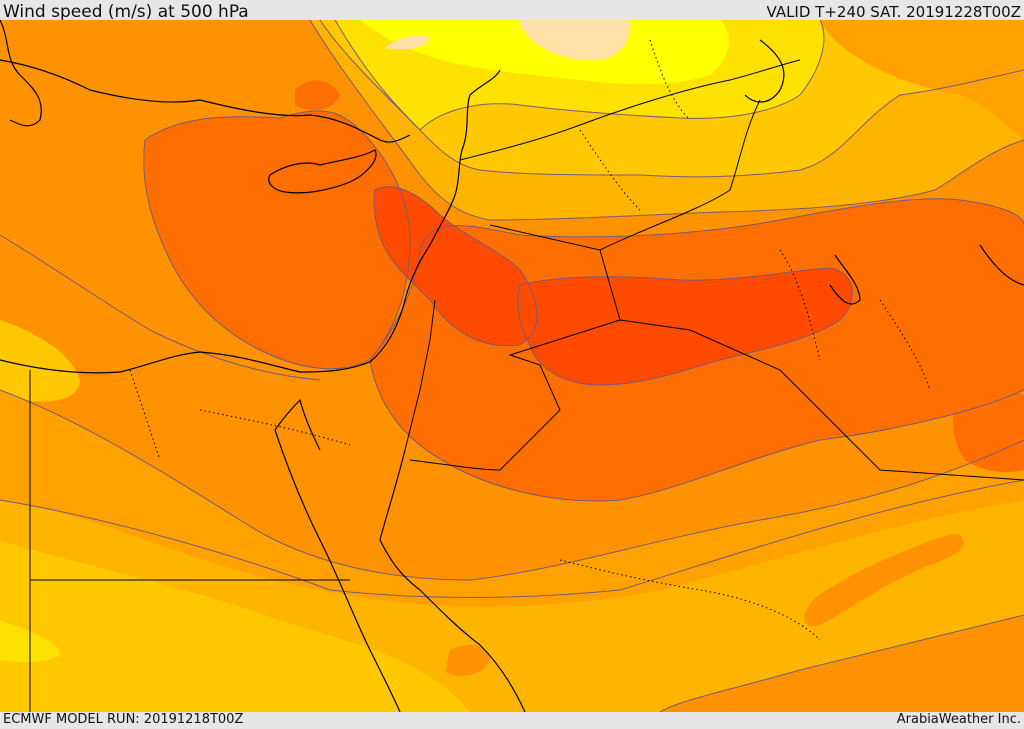  What do you see at coordinates (452, 580) in the screenshot?
I see `coastline-red-sea-east` at bounding box center [452, 580].